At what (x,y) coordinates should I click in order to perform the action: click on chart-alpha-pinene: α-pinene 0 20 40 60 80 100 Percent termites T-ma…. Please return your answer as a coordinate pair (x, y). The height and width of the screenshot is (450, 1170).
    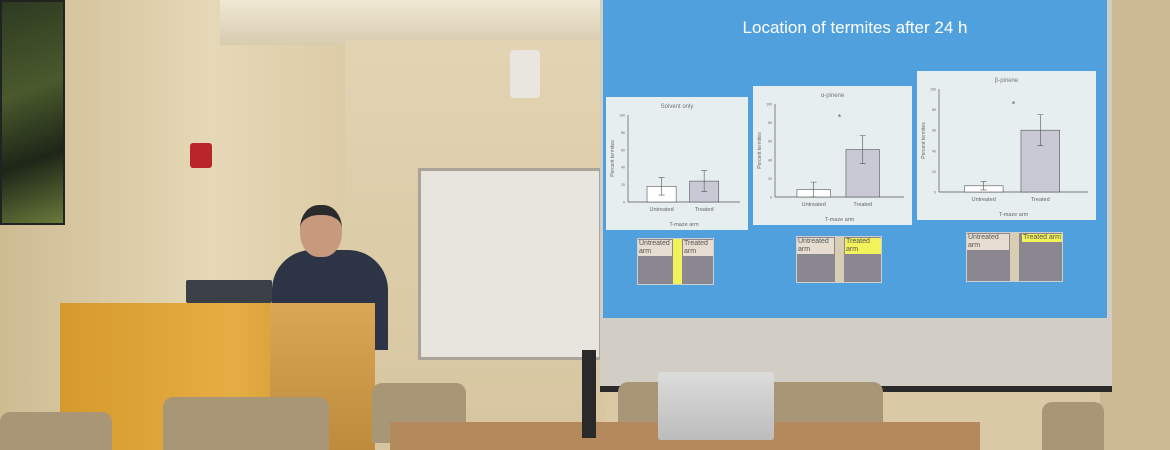
    Looking at the image, I should click on (832, 155).